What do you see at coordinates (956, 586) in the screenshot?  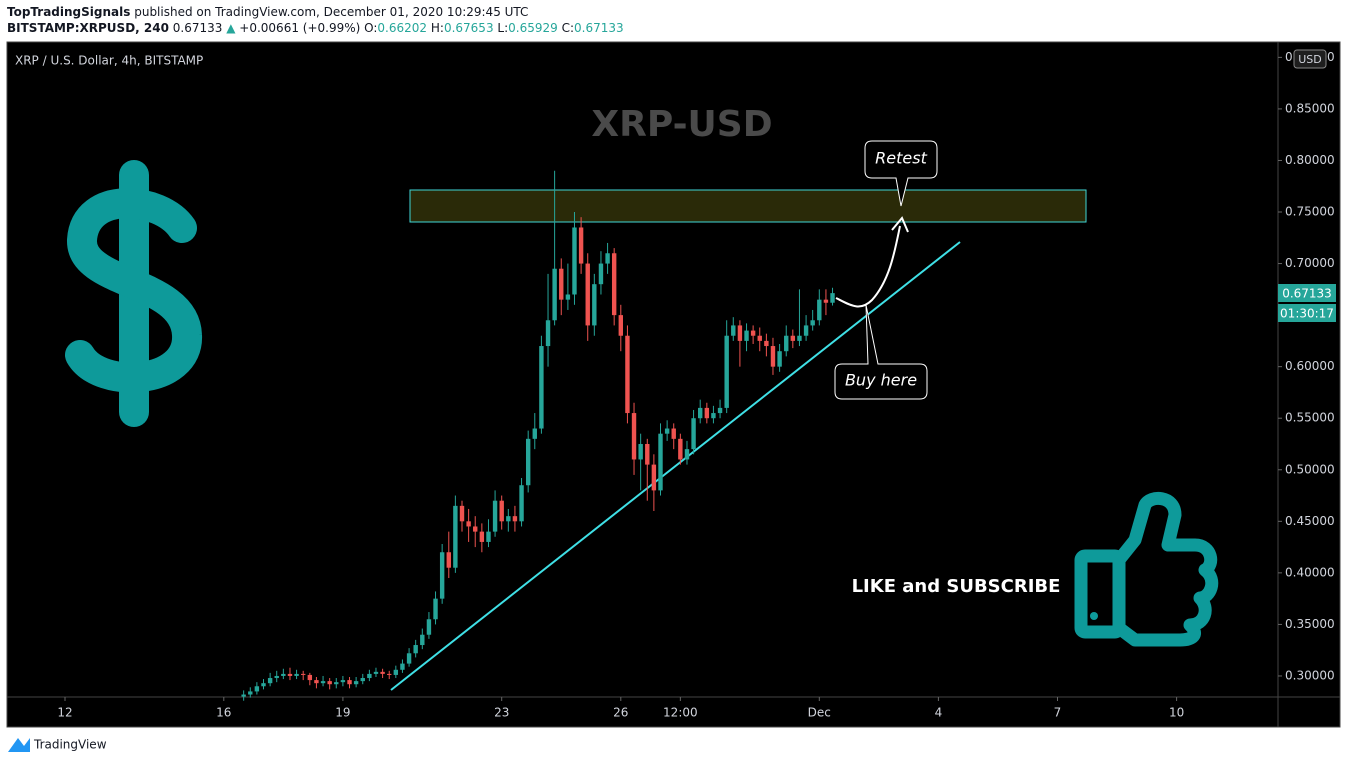 I see `cta-text: LIKE and SUBSCRIBE` at bounding box center [956, 586].